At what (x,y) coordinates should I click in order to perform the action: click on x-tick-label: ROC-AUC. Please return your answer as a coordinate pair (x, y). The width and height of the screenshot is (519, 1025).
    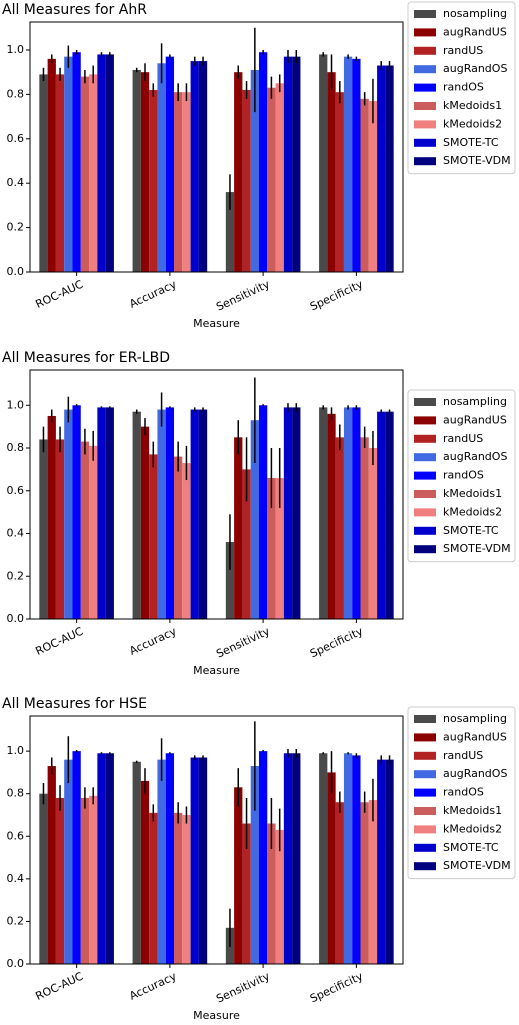
    Looking at the image, I should click on (59, 294).